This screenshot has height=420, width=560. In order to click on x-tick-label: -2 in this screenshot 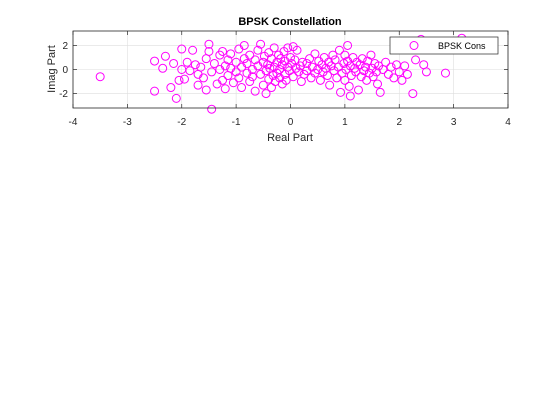, I will do `click(181, 122)`.